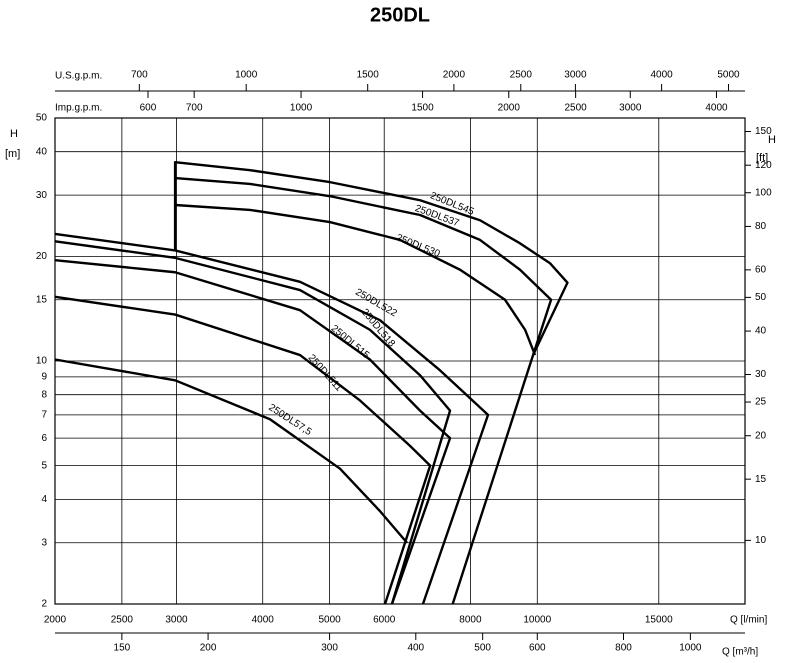 This screenshot has width=800, height=663. What do you see at coordinates (623, 648) in the screenshot?
I see `x2-tick-label: 800` at bounding box center [623, 648].